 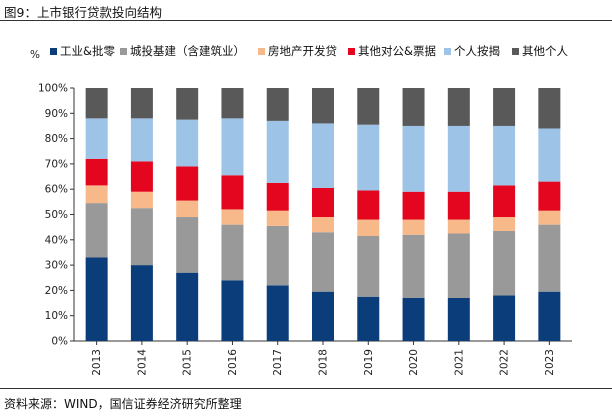 I want to click on y-tick-label: 70%, so click(x=56, y=164).